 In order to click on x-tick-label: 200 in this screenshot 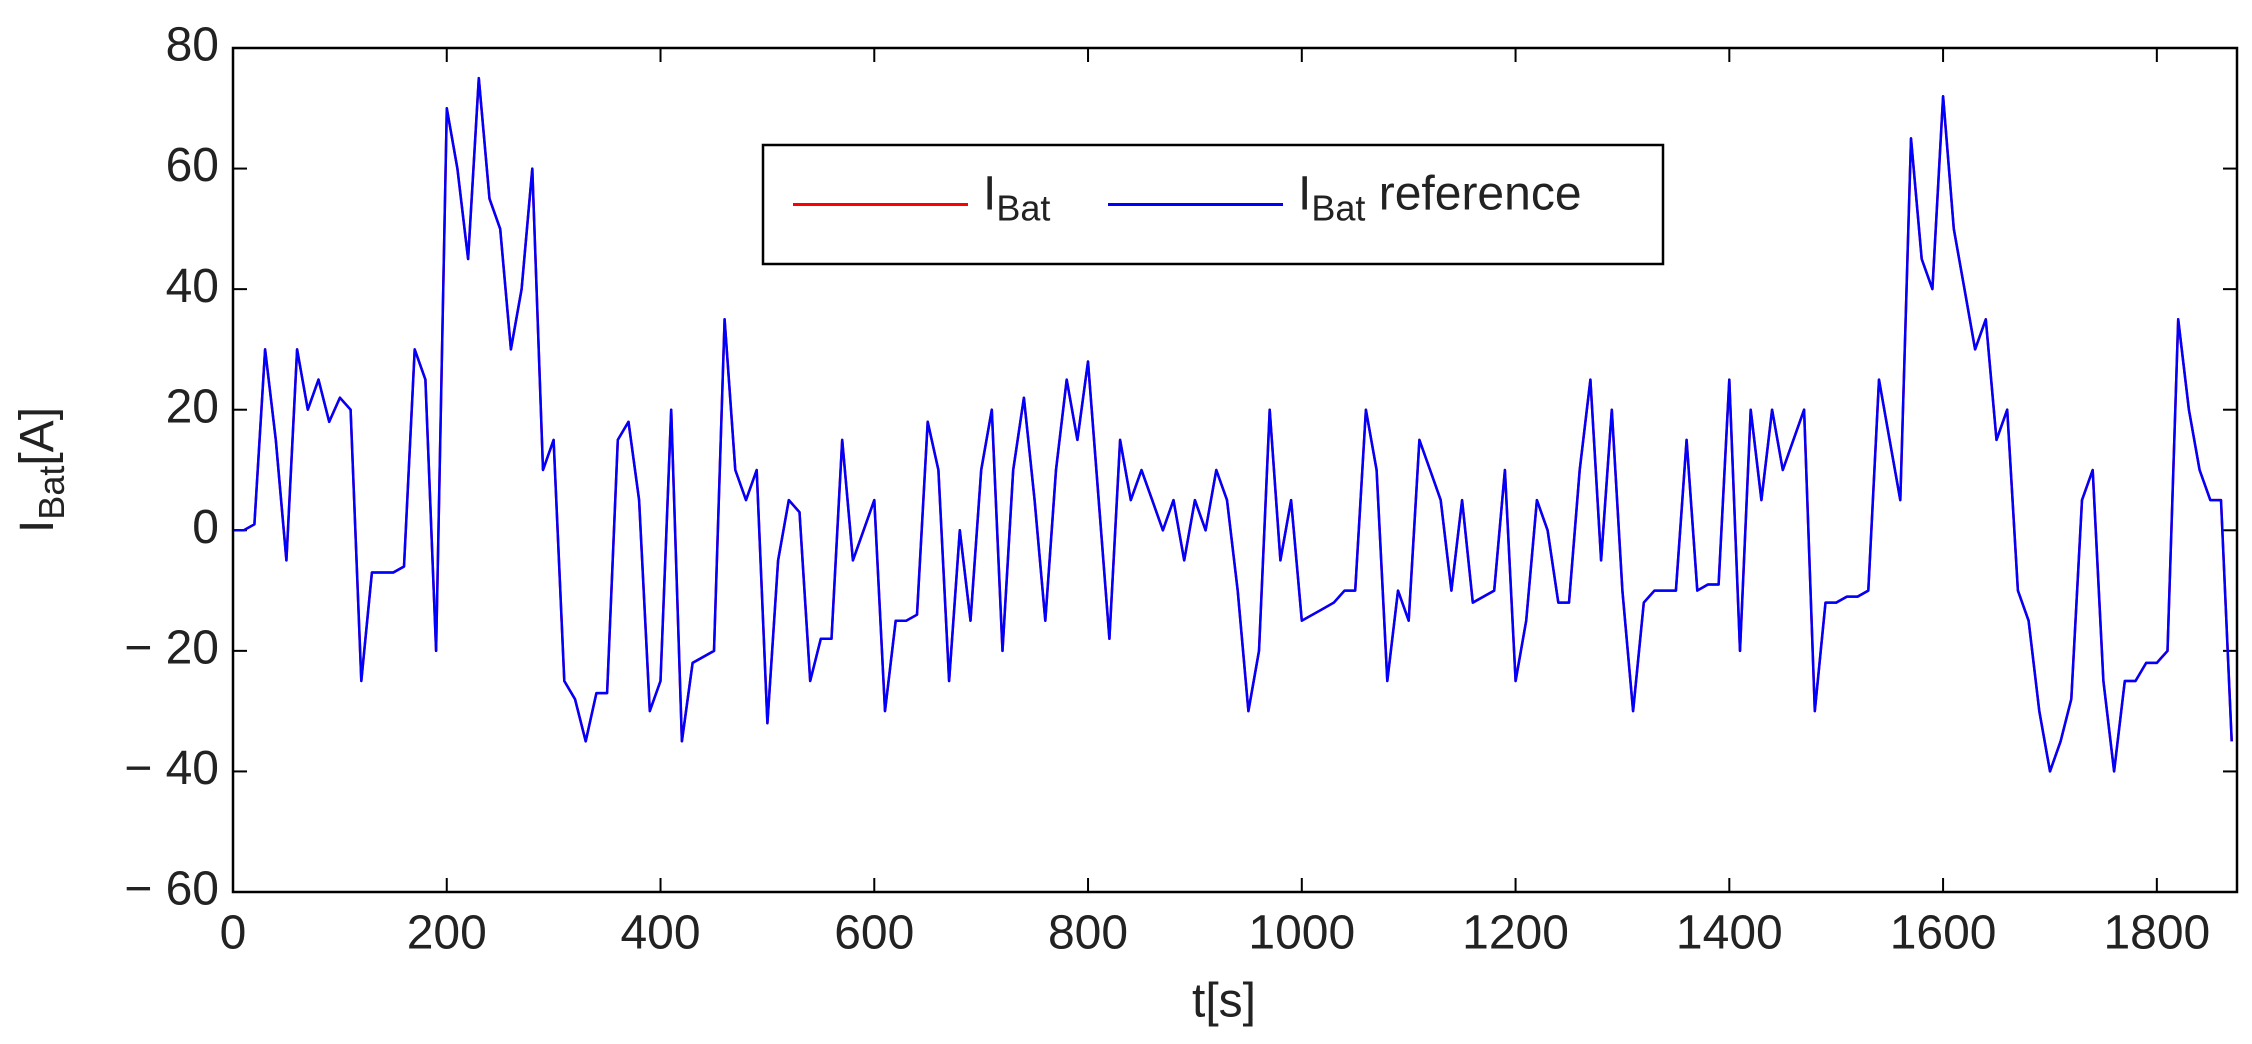, I will do `click(447, 933)`.